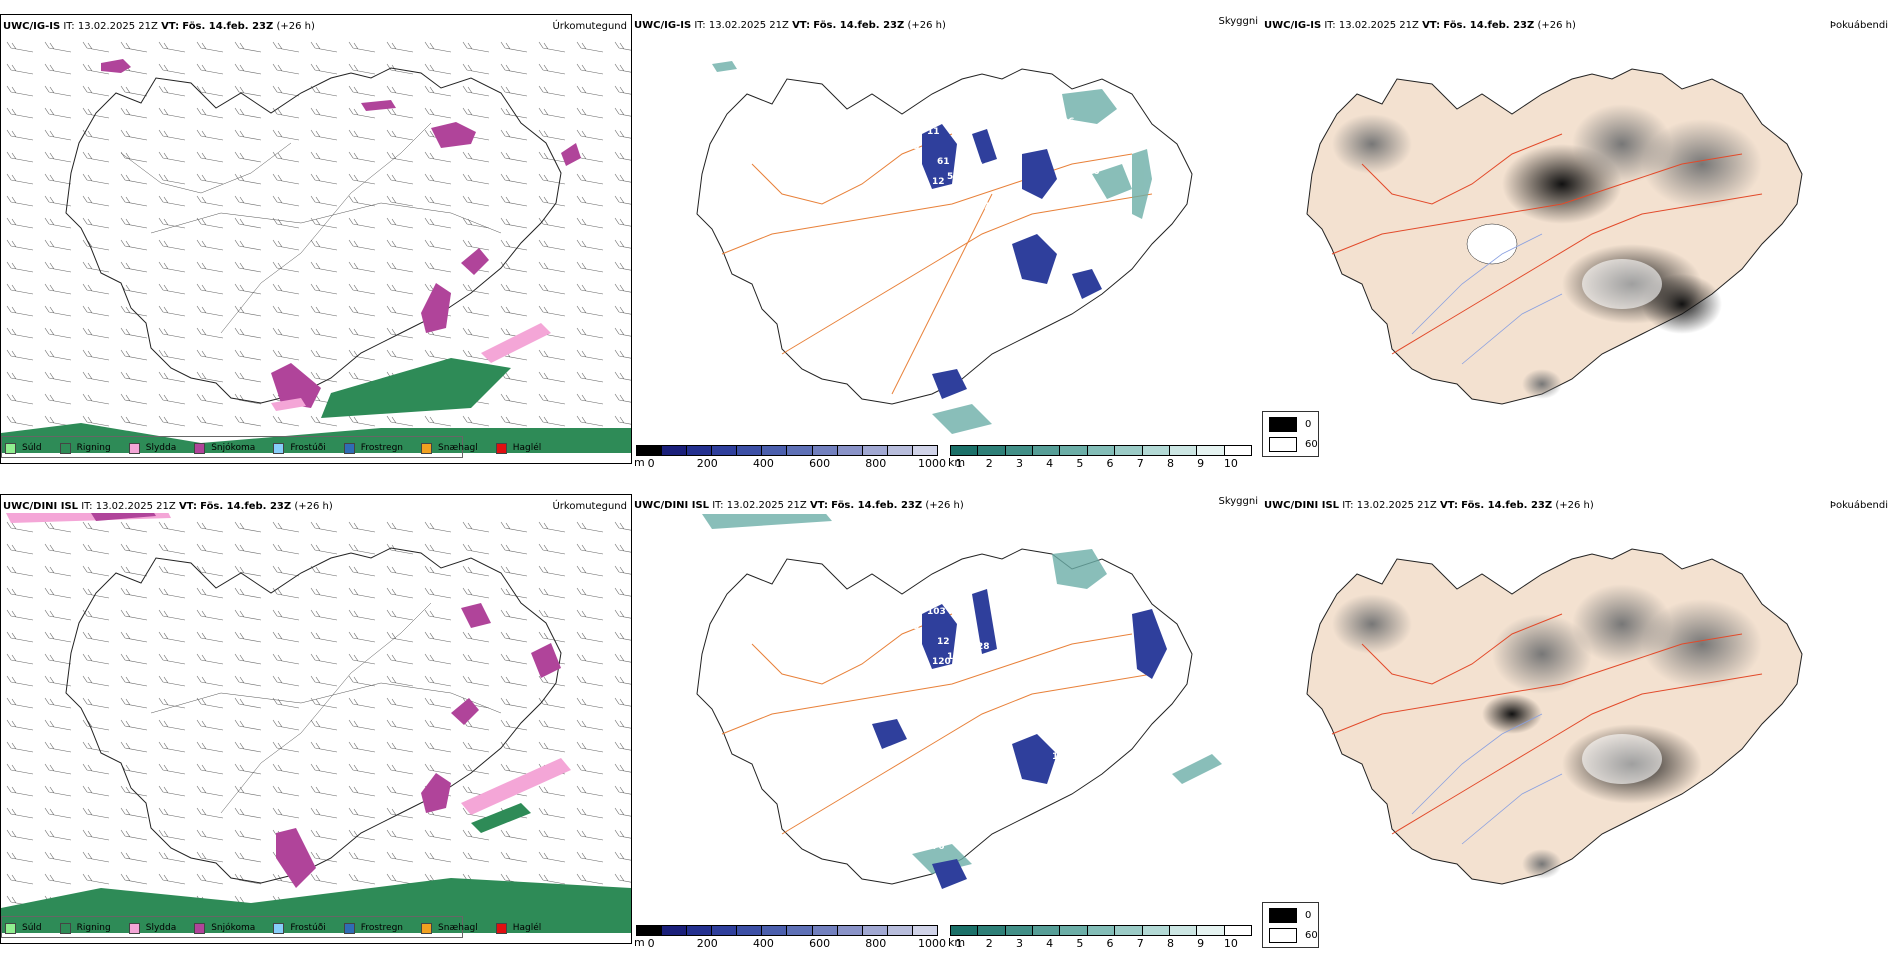 The height and width of the screenshot is (964, 1900). What do you see at coordinates (316, 247) in the screenshot?
I see `precip-map-igis` at bounding box center [316, 247].